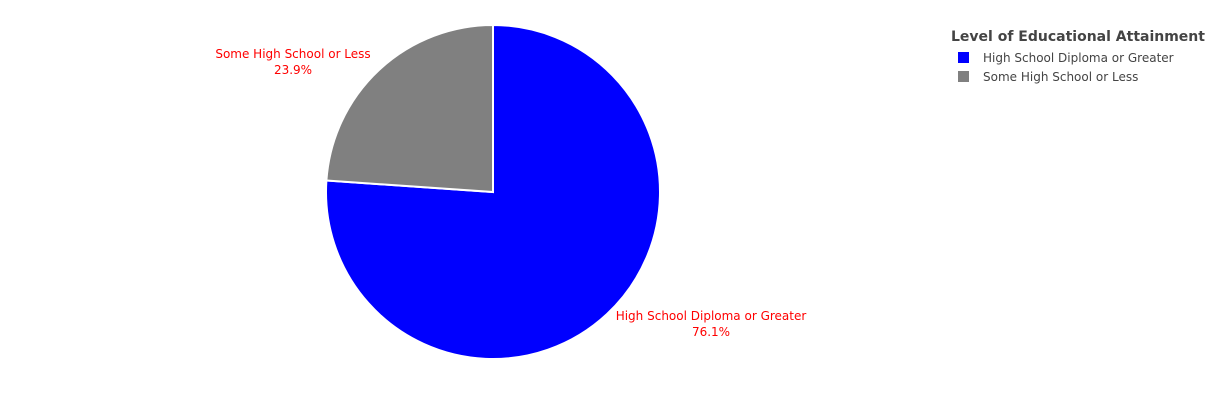 This screenshot has height=400, width=1219. What do you see at coordinates (1061, 76) in the screenshot?
I see `legend-label: Some High School or Less` at bounding box center [1061, 76].